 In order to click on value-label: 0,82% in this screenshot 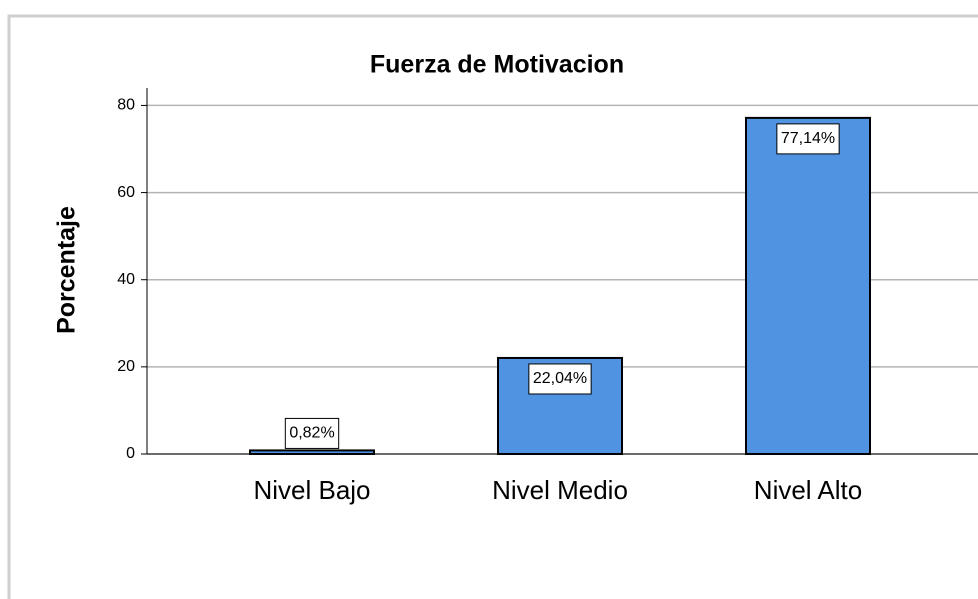, I will do `click(311, 433)`.